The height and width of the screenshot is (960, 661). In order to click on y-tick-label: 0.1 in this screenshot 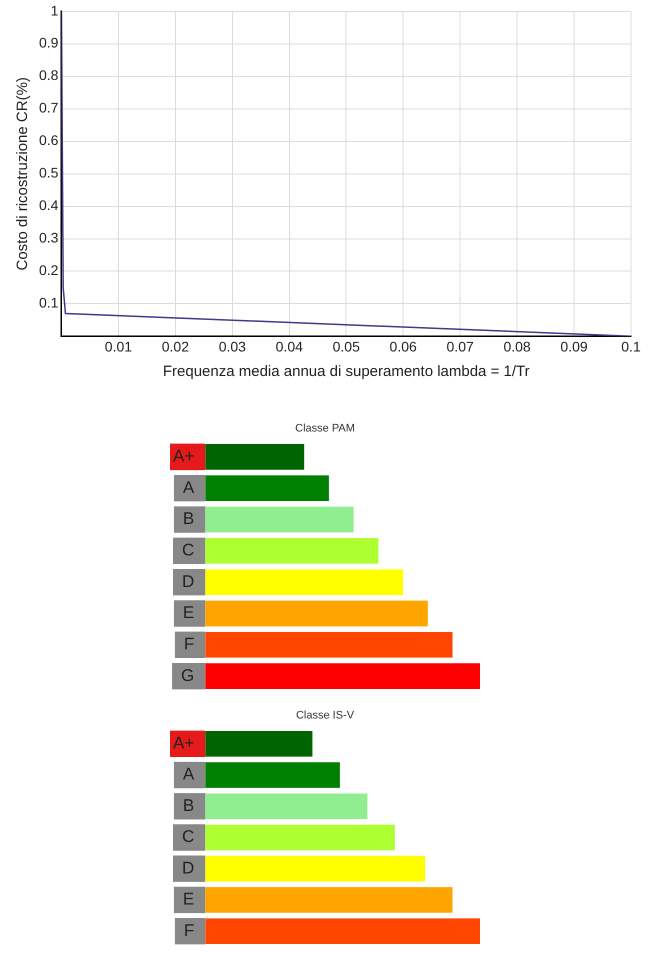, I will do `click(48, 302)`.